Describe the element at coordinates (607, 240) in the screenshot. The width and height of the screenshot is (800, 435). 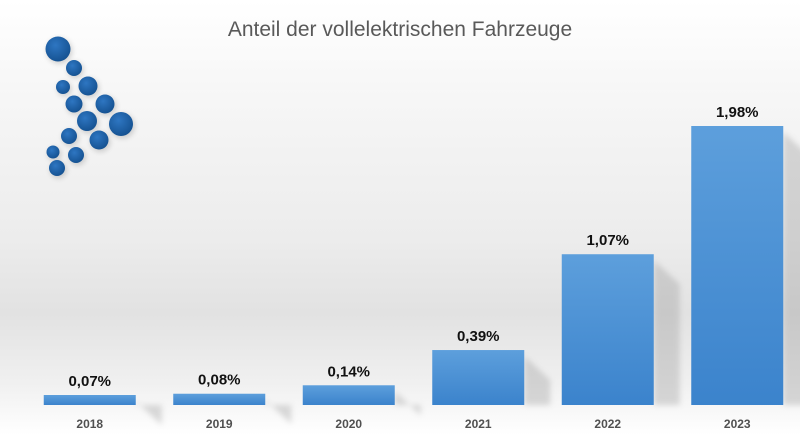
I see `value-label-2022: 1,07%` at that location.